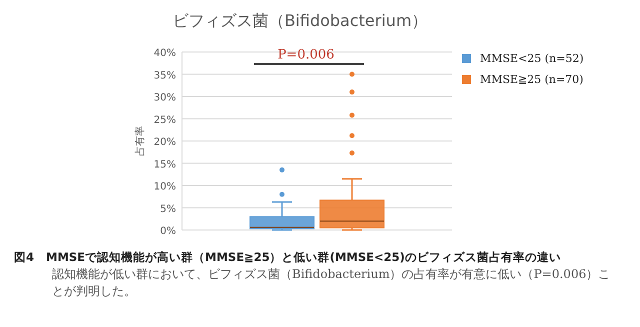  Describe the element at coordinates (532, 79) in the screenshot. I see `legend-label: MMSE≧25 (n=70)` at that location.